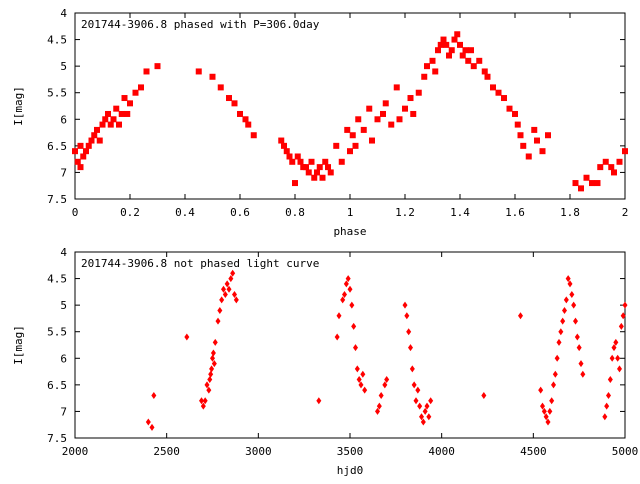  I want to click on x-tick-label: 1.2, so click(405, 212).